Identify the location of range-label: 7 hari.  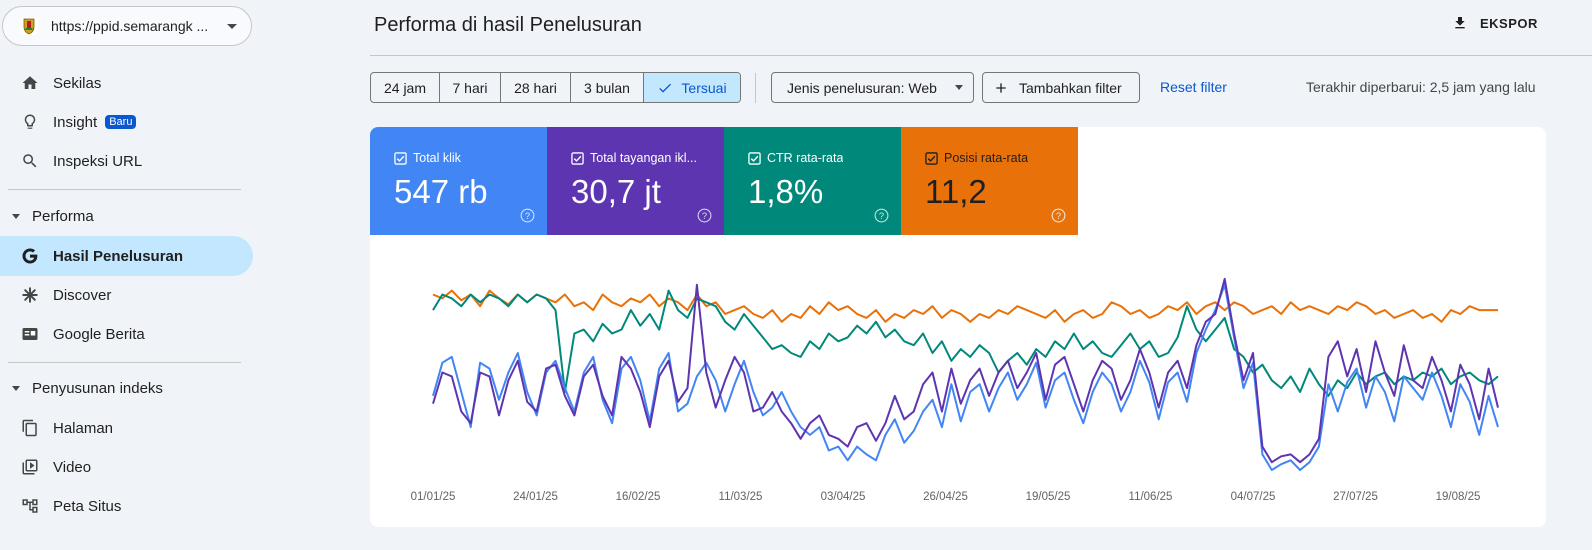
(470, 87).